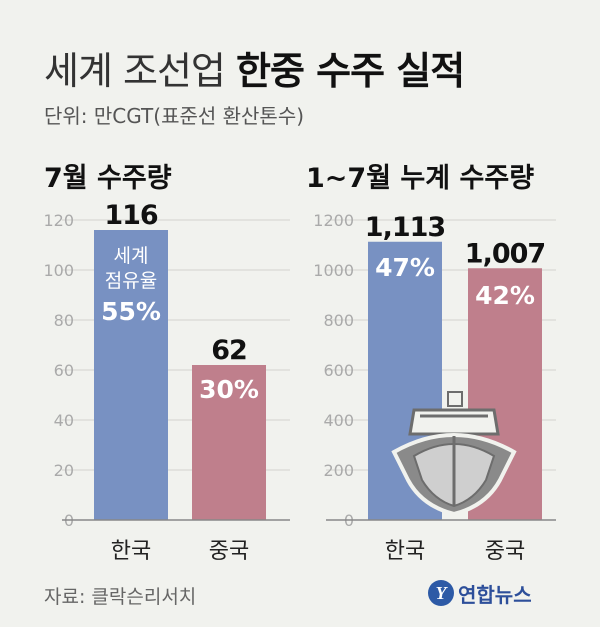 The height and width of the screenshot is (627, 600). I want to click on y-tick-label: 120, so click(58, 220).